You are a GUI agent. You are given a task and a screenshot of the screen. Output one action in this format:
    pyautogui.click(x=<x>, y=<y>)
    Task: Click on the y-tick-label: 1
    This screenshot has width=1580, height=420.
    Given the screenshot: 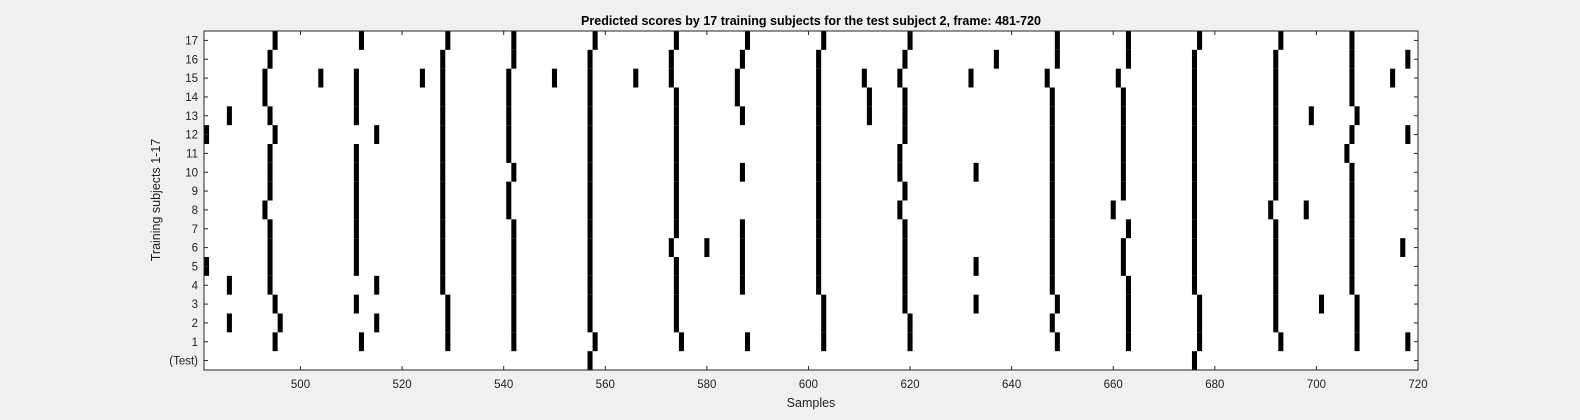 What is the action you would take?
    pyautogui.click(x=195, y=343)
    